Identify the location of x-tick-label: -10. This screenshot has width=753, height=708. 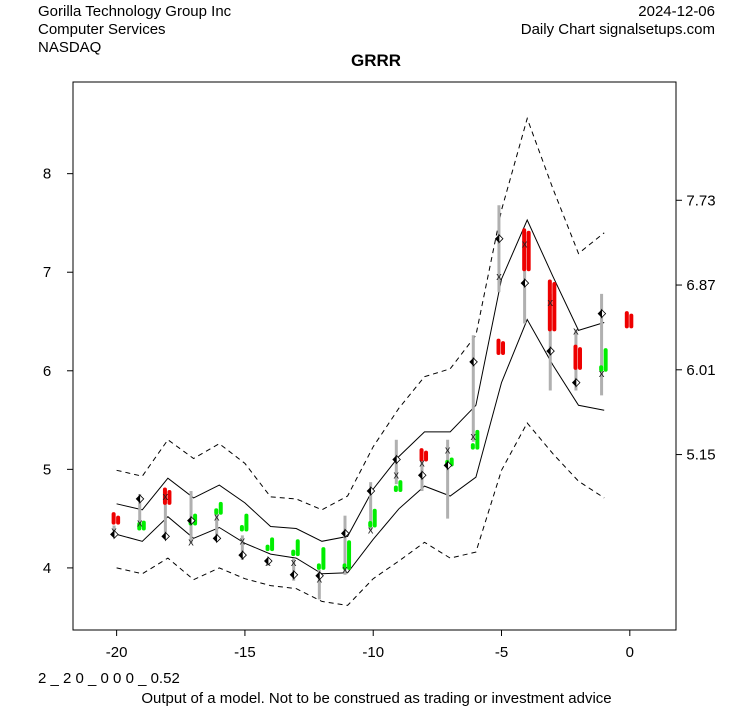
(373, 652).